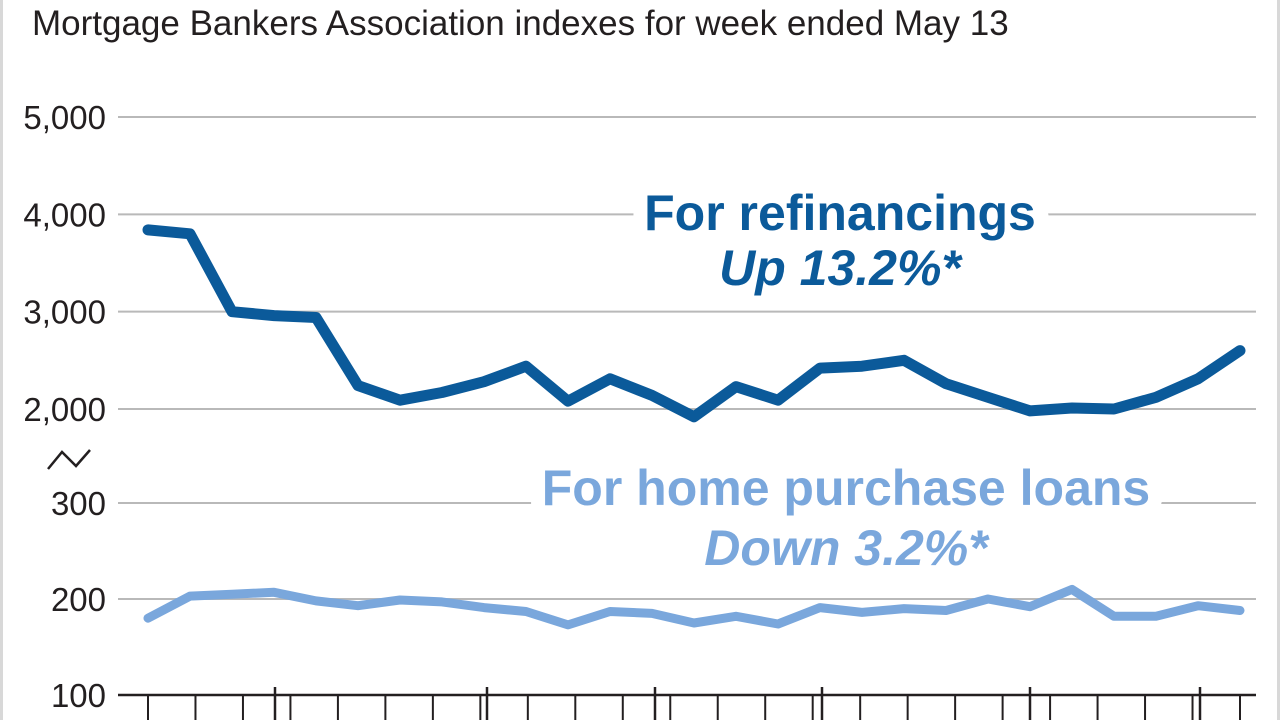 The height and width of the screenshot is (720, 1280). I want to click on y-tick-label-upper: 5,000, so click(64, 117).